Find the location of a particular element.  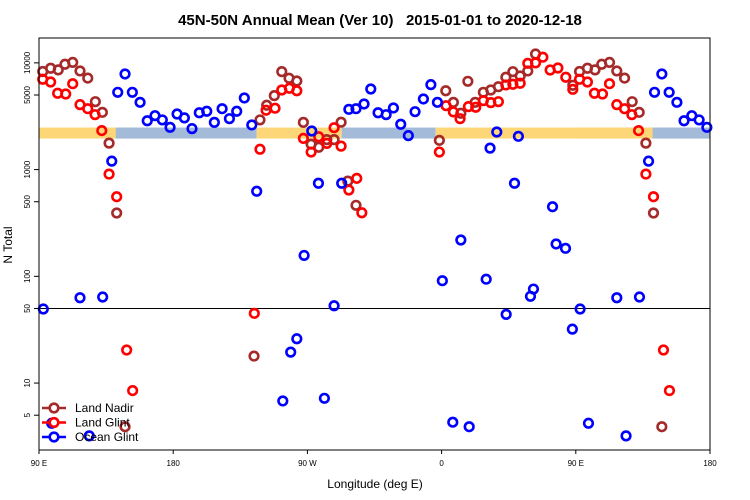

legend-label: Ocean Glint is located at coordinates (107, 437).